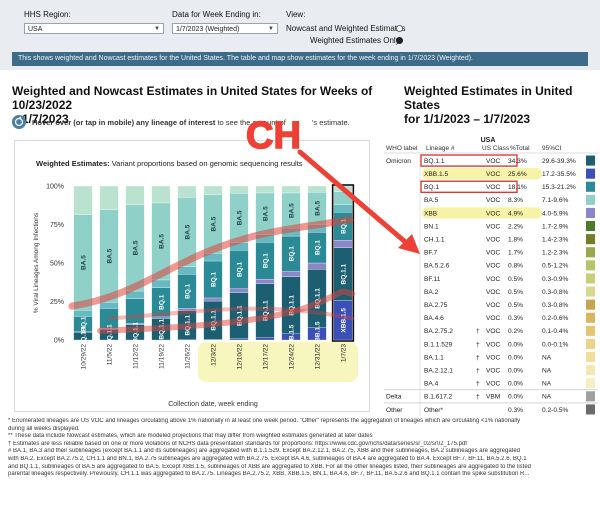 The image size is (600, 516). I want to click on lineage-name: B.1.1.529, so click(438, 344).